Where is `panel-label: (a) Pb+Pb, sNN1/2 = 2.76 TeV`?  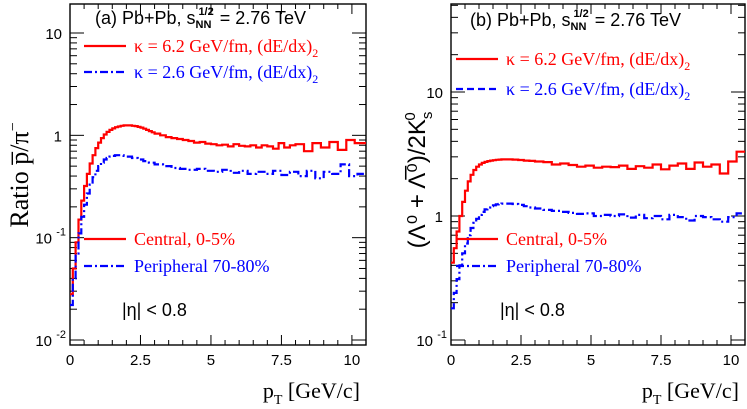
panel-label: (a) Pb+Pb, sNN1/2 = 2.76 TeV is located at coordinates (200, 18).